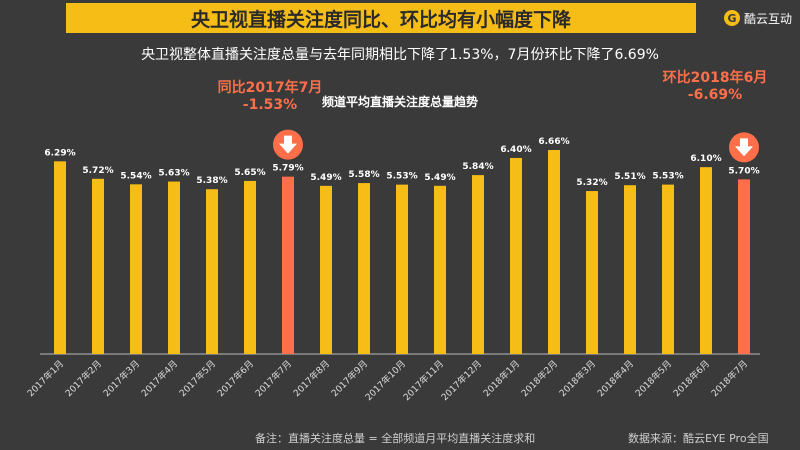  What do you see at coordinates (477, 167) in the screenshot?
I see `data-label: 5.84%` at bounding box center [477, 167].